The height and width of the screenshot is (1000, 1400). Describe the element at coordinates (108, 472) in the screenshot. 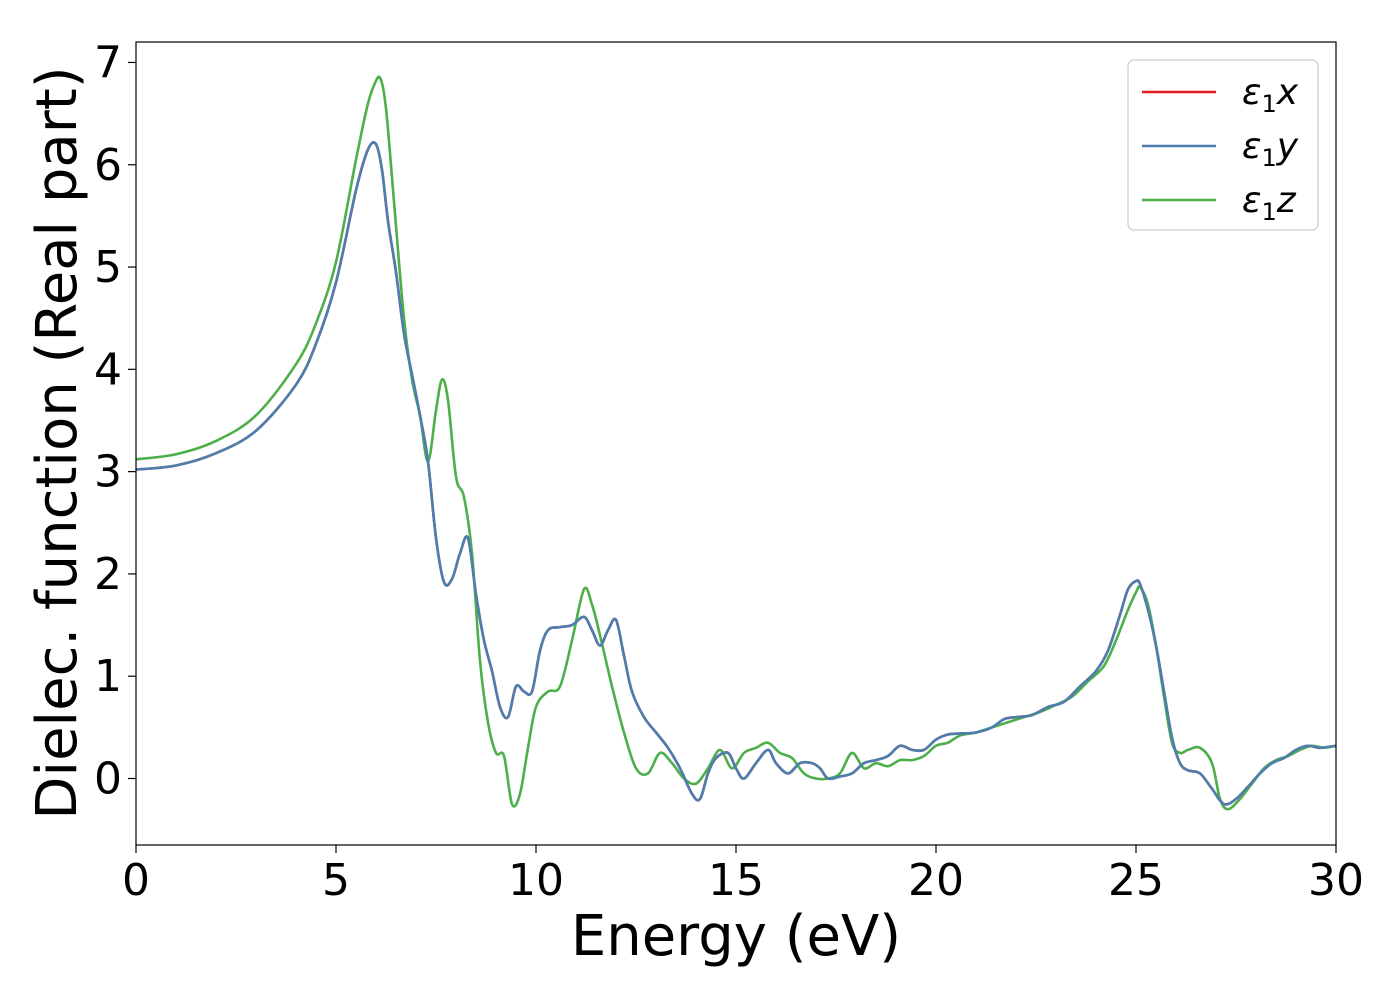

I see `y-tick-label: 3` at that location.